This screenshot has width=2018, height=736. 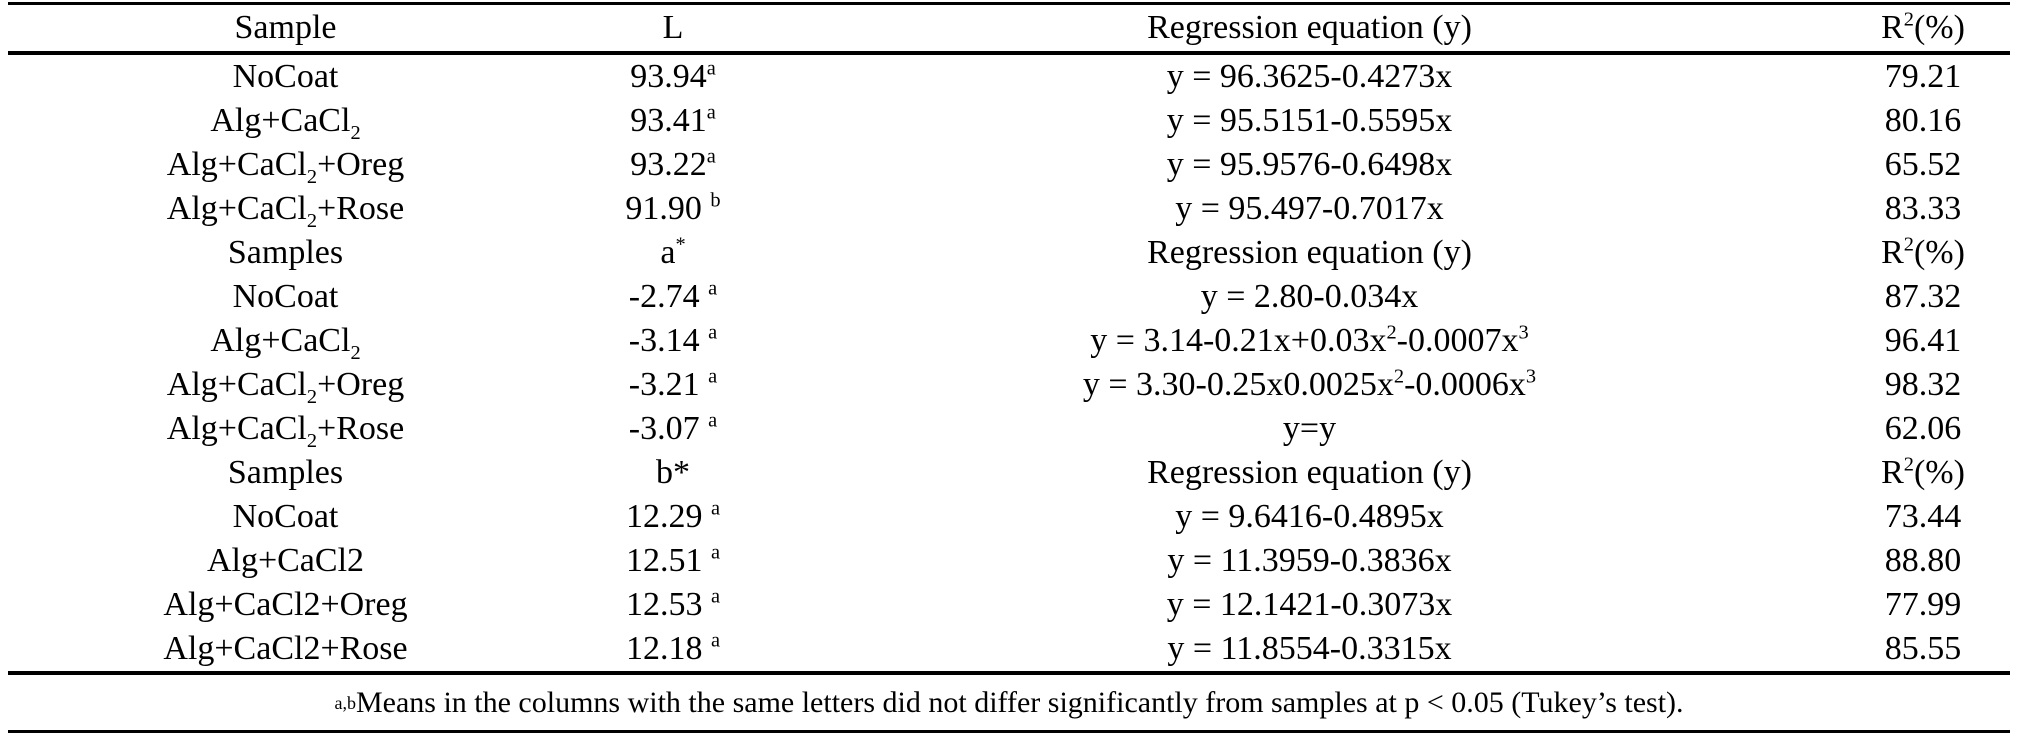 What do you see at coordinates (673, 384) in the screenshot?
I see `cell-value: -3.21 a` at bounding box center [673, 384].